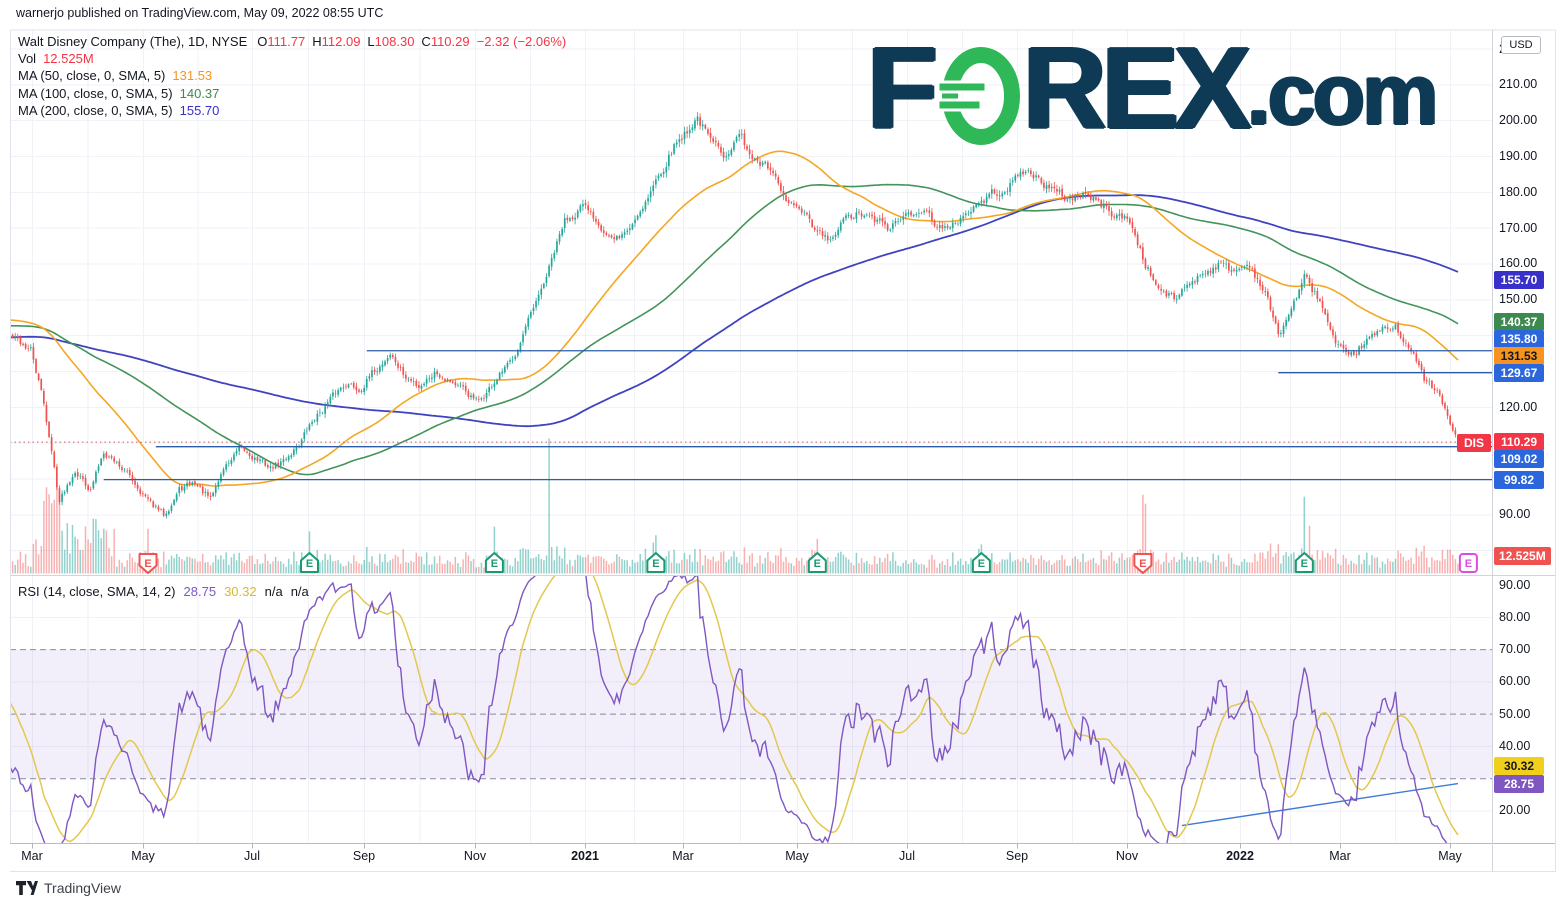 This screenshot has width=1566, height=907. What do you see at coordinates (68, 59) in the screenshot?
I see `volume-value: 12.525M` at bounding box center [68, 59].